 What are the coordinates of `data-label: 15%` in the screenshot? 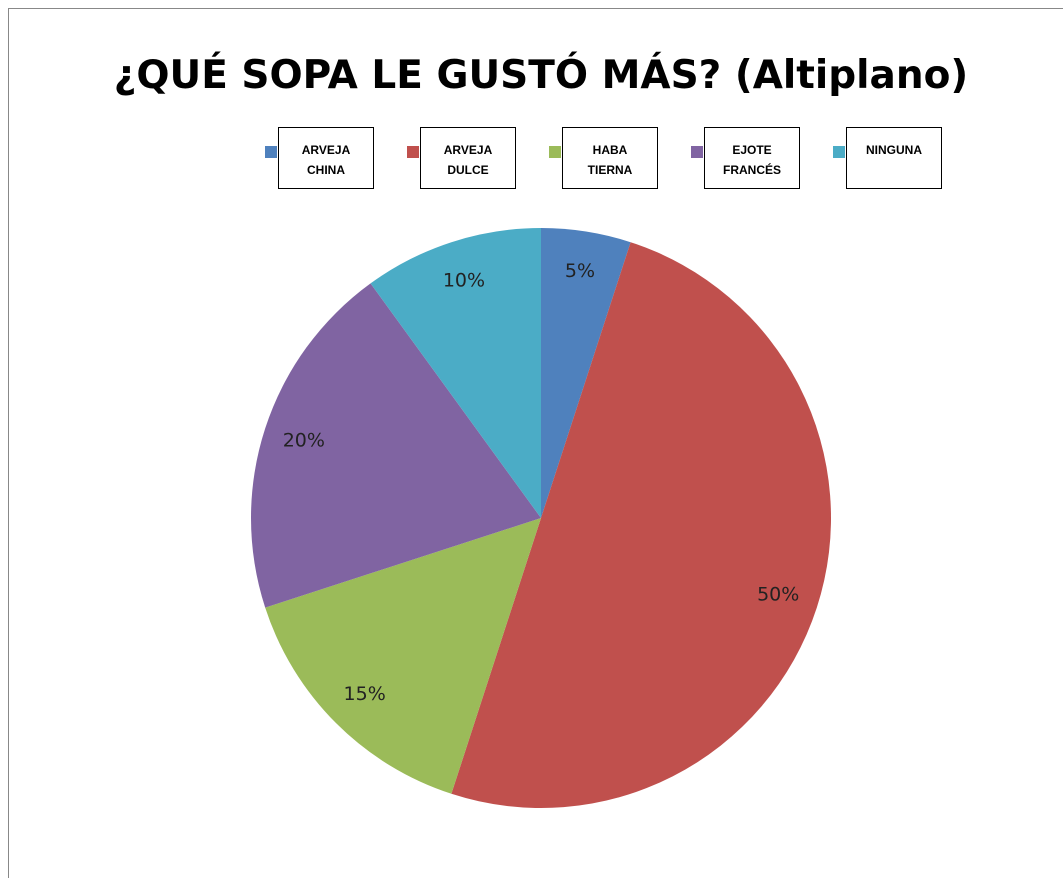 It's located at (365, 694).